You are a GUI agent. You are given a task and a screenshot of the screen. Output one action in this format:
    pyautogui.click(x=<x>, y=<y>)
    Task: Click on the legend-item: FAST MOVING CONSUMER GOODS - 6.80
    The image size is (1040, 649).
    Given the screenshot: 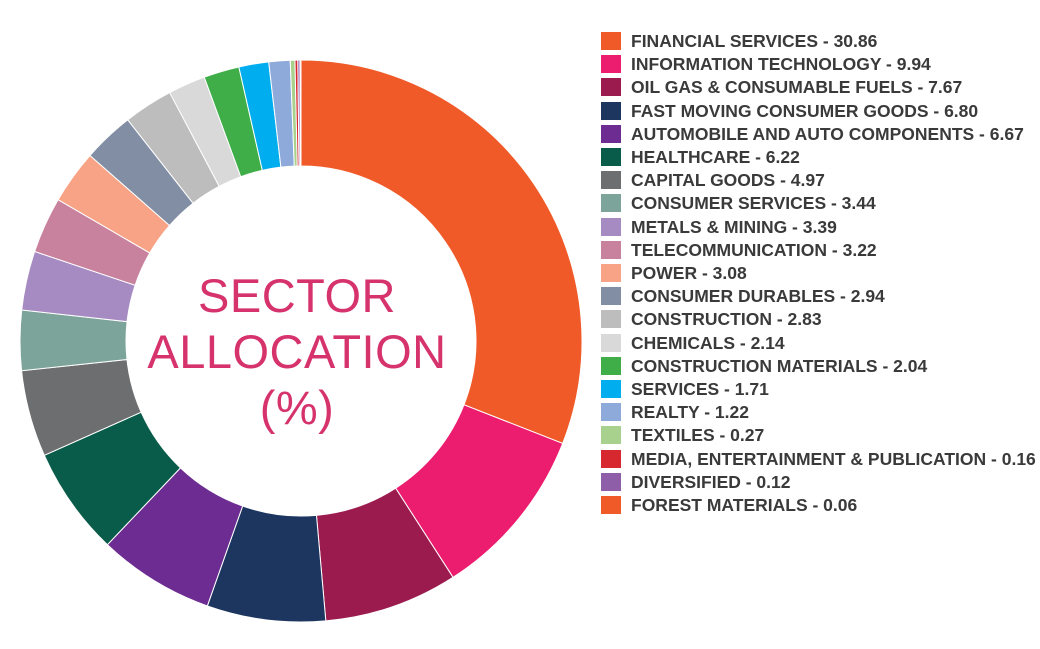 What is the action you would take?
    pyautogui.click(x=819, y=111)
    